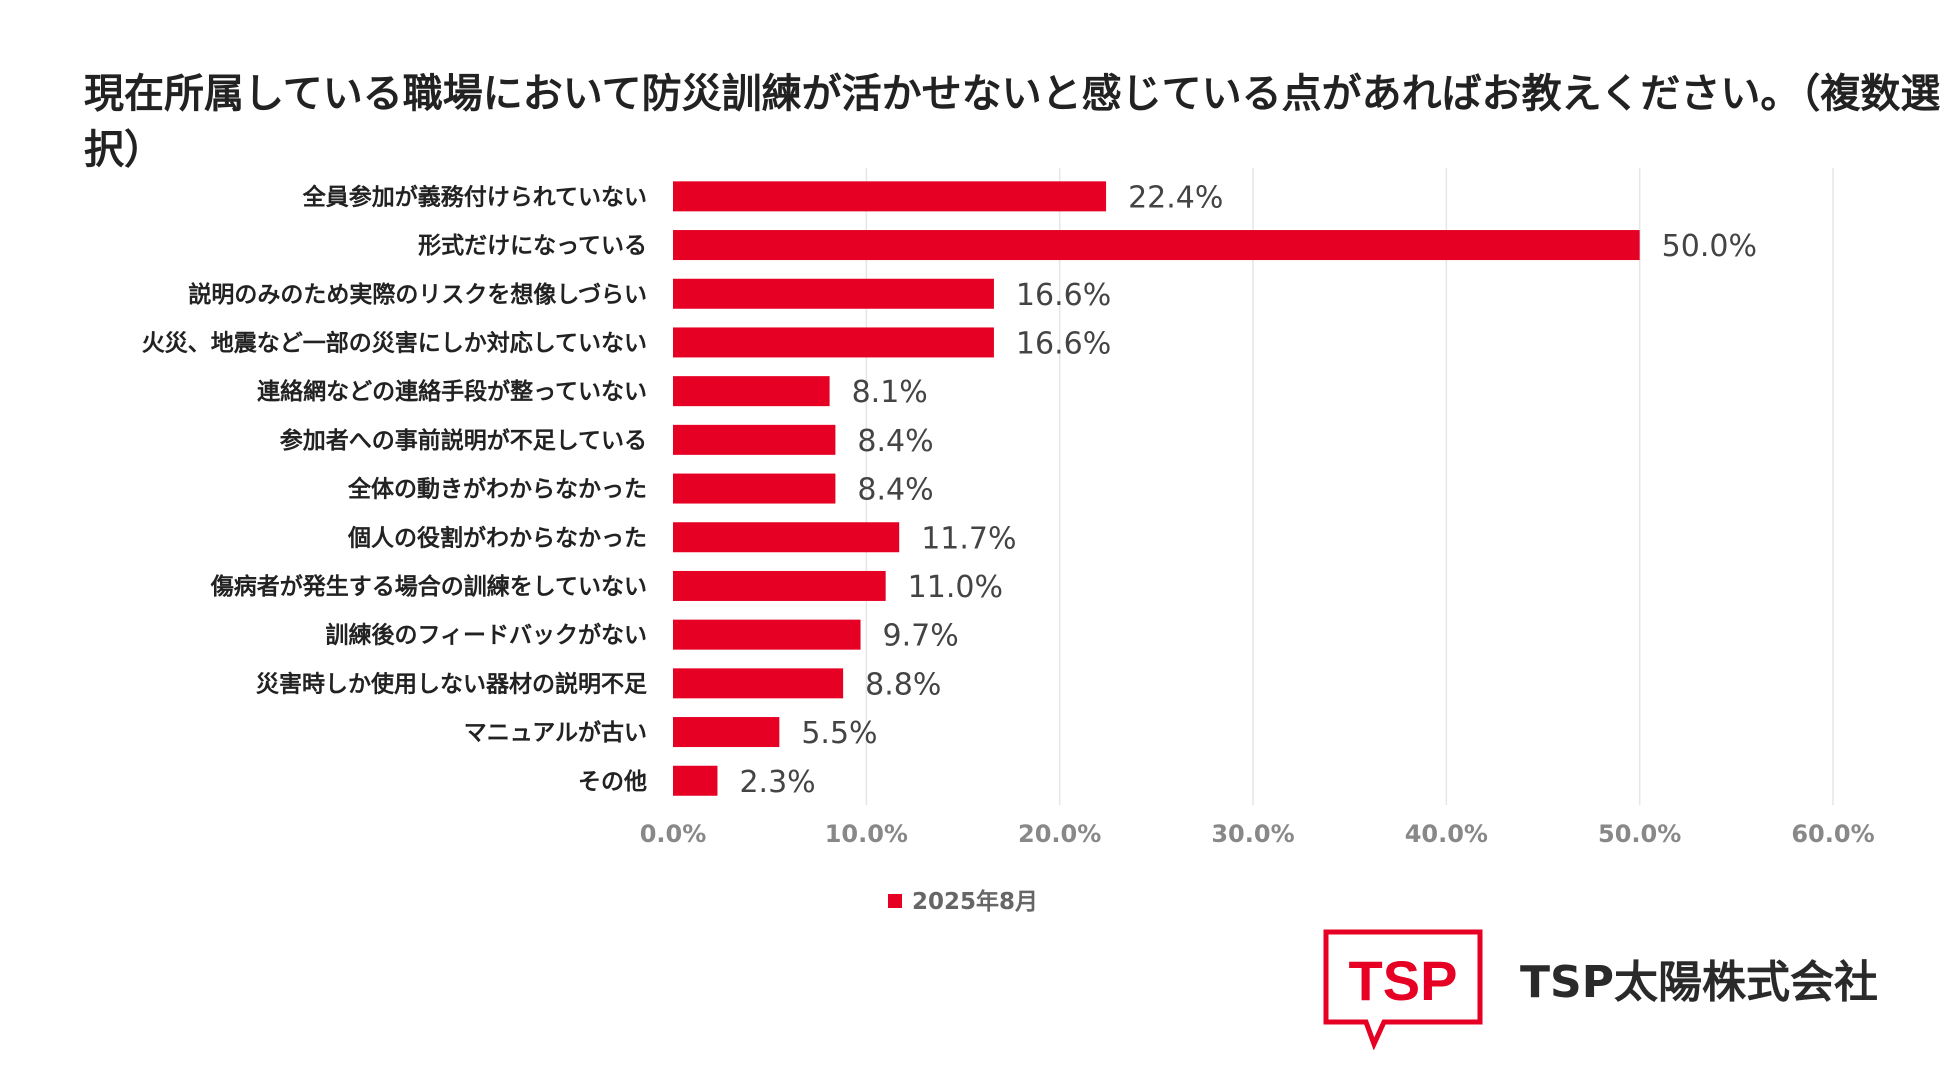  What do you see at coordinates (955, 587) in the screenshot?
I see `value-label: 11.0%` at bounding box center [955, 587].